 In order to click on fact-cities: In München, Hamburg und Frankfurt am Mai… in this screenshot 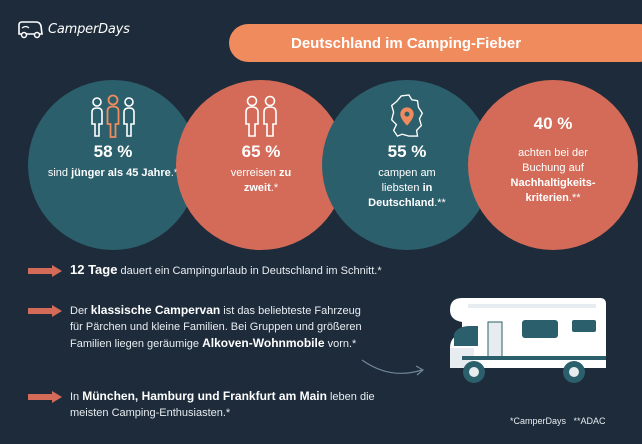, I will do `click(204, 404)`.